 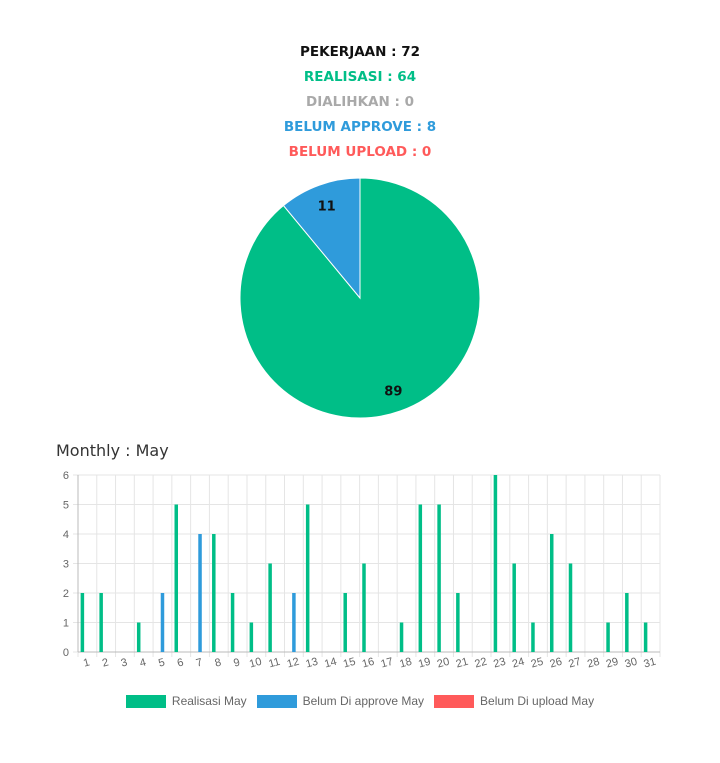 I want to click on y-tick-label: 0, so click(x=66, y=653).